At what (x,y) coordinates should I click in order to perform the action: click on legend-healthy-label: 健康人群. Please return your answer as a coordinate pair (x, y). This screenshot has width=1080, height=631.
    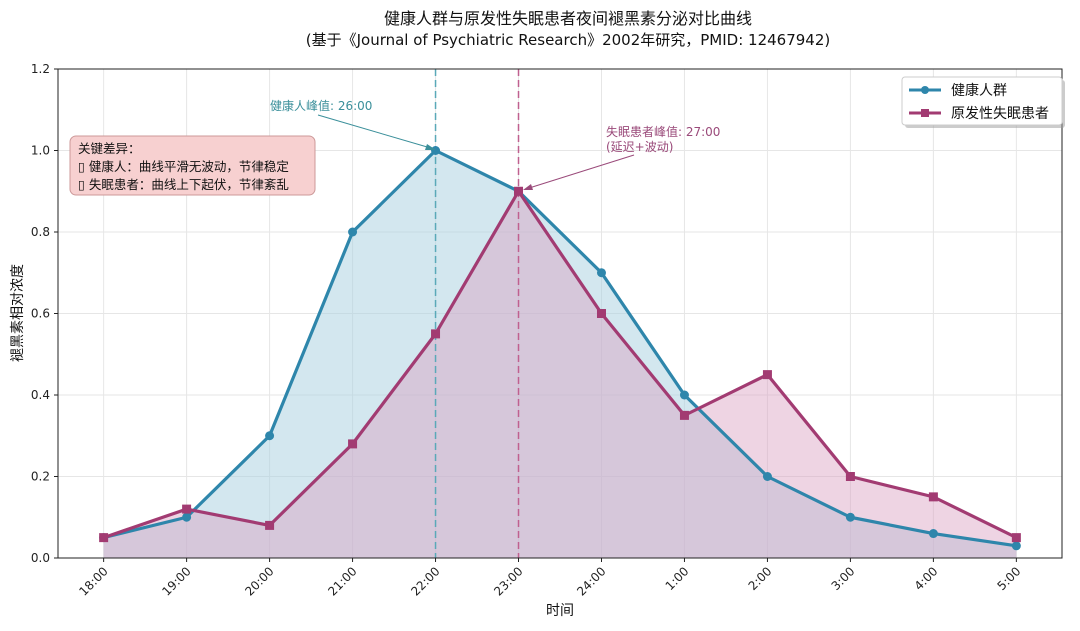
    Looking at the image, I should click on (979, 90).